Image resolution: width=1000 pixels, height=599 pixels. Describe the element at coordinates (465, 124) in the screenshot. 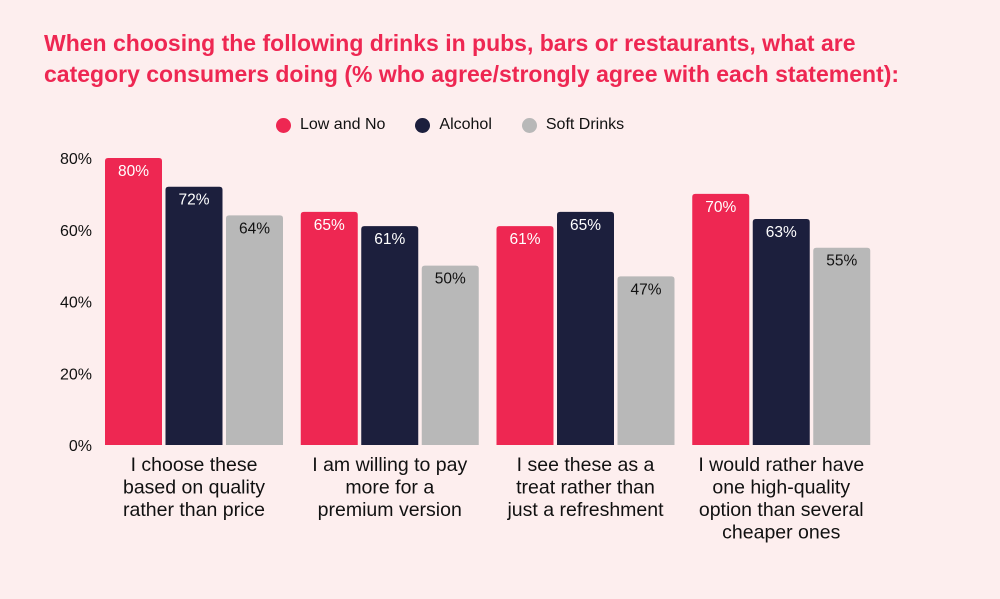

I see `legend-label-alcohol: Alcohol` at that location.